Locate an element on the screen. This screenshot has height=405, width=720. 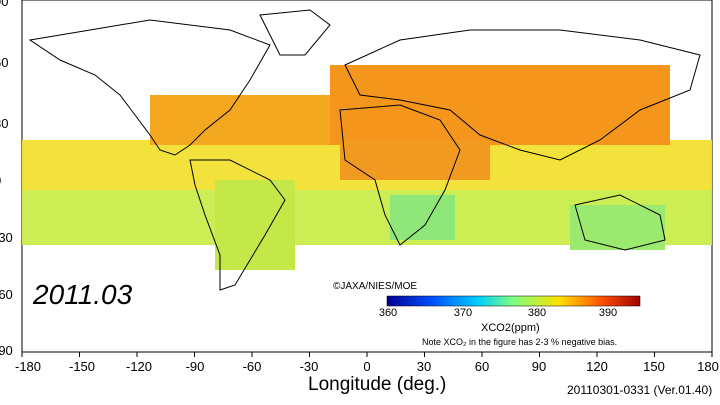
ytick-neg30: -30 is located at coordinates (6, 237).